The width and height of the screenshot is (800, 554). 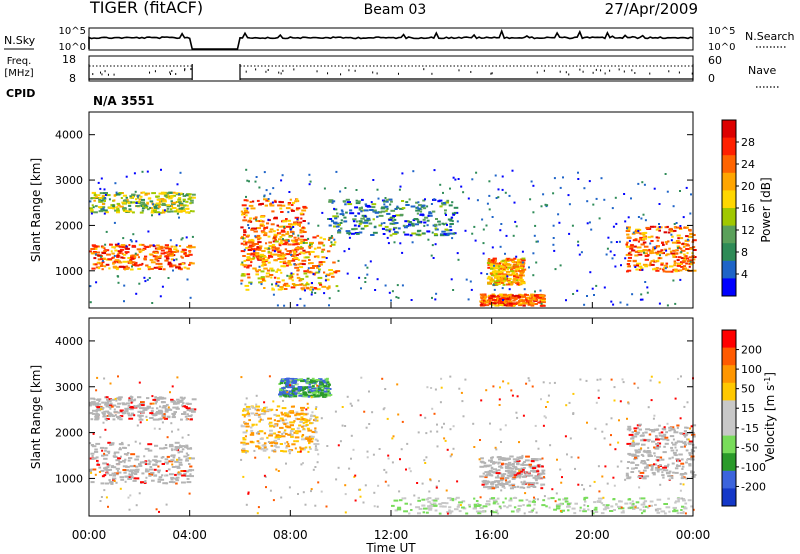 I want to click on power-colorbar-label: Power [dB], so click(x=766, y=209).